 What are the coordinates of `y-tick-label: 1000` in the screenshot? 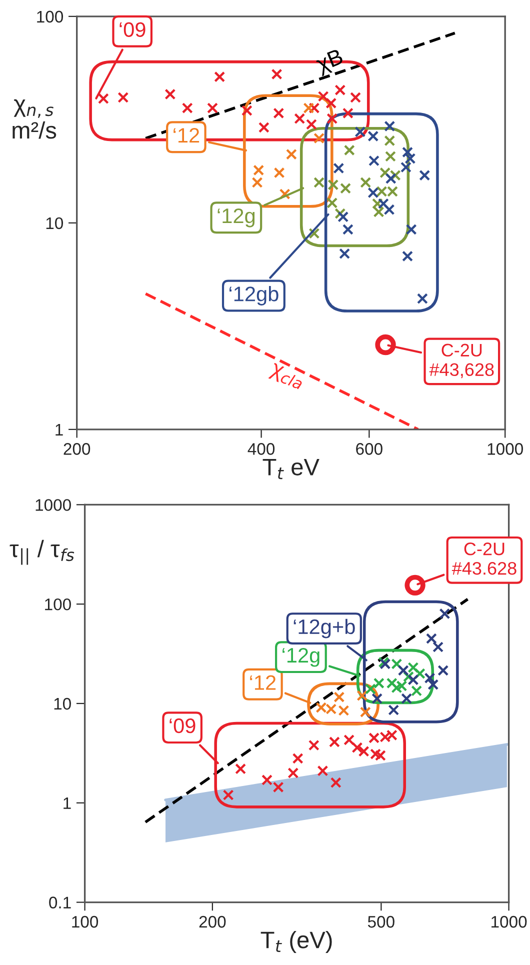 It's located at (53, 505).